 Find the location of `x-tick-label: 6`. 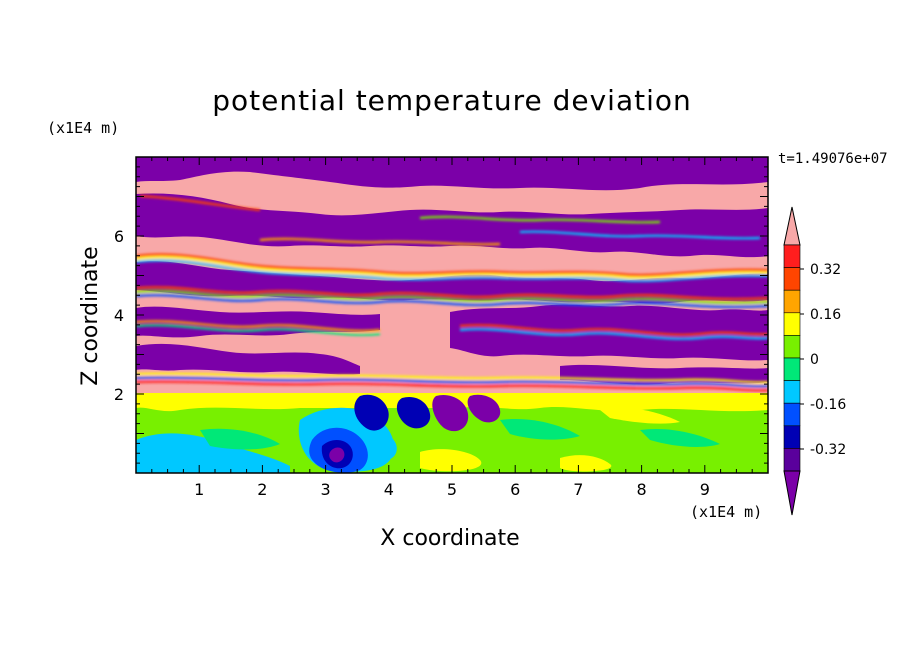

x-tick-label: 6 is located at coordinates (515, 489).